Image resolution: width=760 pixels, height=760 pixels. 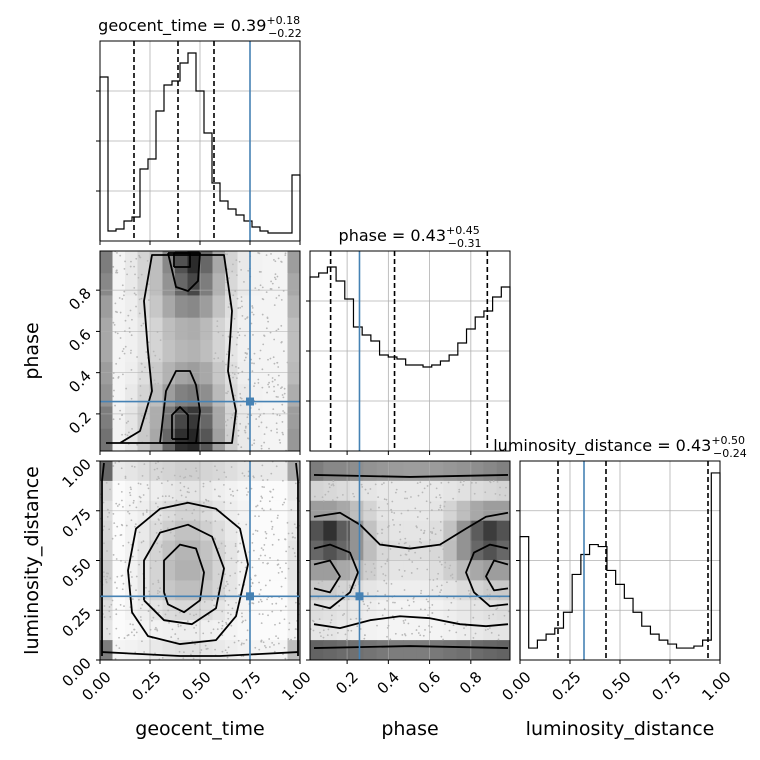 What do you see at coordinates (566, 686) in the screenshot?
I see `x-tick-label: 0.25` at bounding box center [566, 686].